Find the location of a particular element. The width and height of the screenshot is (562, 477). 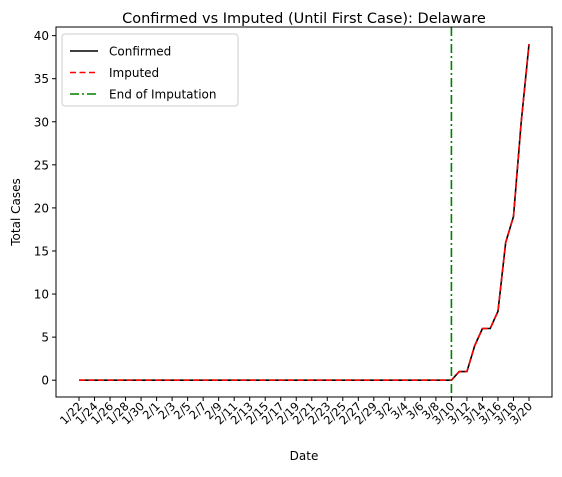

y-tick-label: 35 is located at coordinates (41, 79).